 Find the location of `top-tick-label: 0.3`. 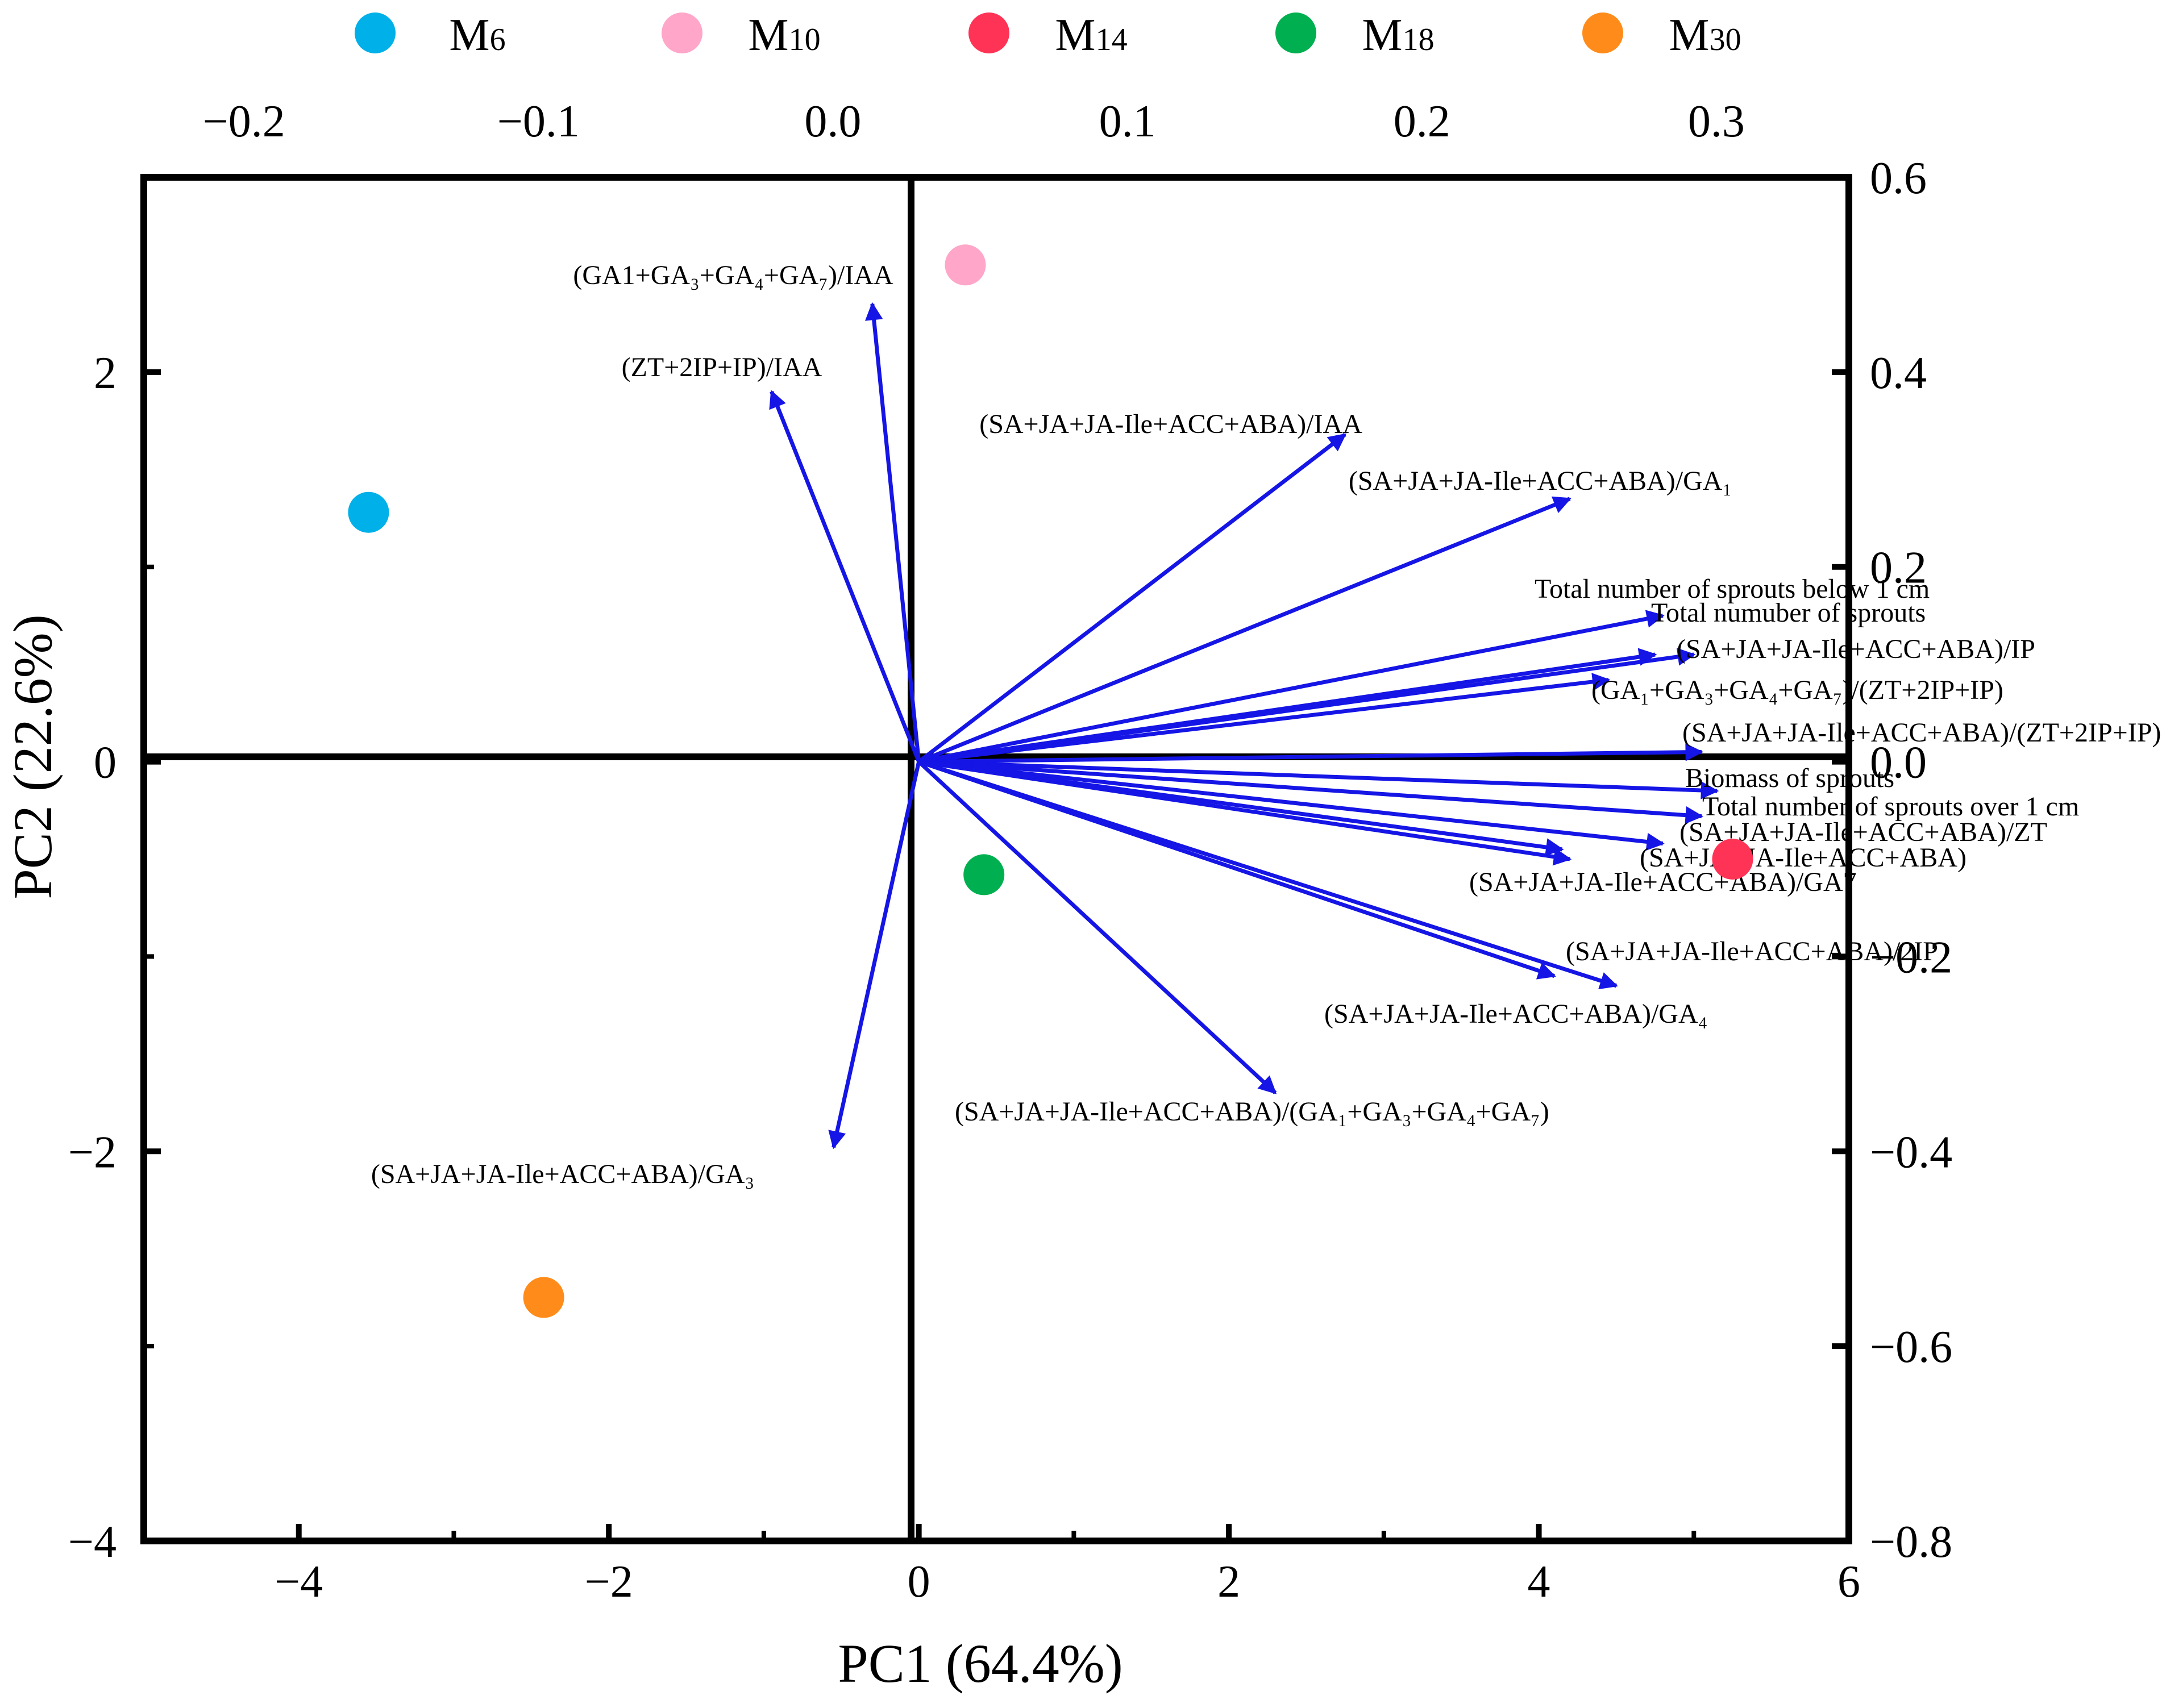

top-tick-label: 0.3 is located at coordinates (1716, 122).